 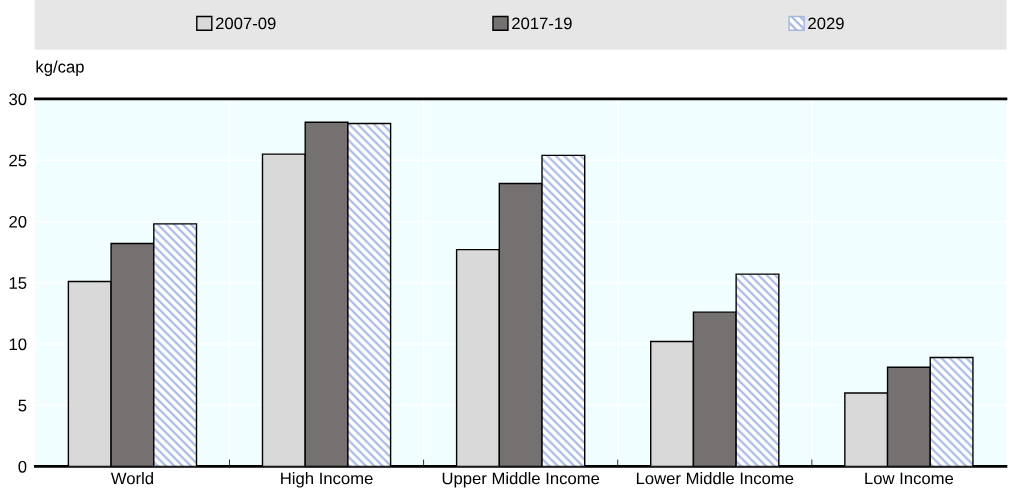 What do you see at coordinates (245, 23) in the screenshot?
I see `legend-label: 2007-09` at bounding box center [245, 23].